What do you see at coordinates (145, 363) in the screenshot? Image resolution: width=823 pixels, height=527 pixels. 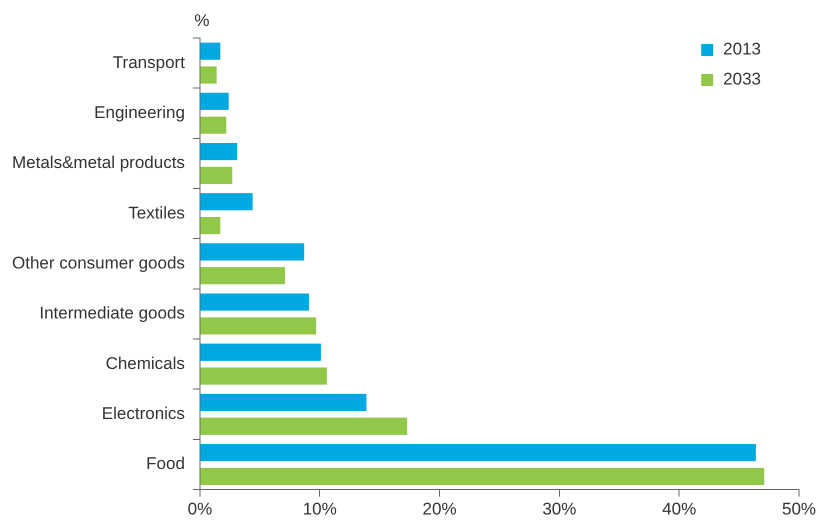 I see `y-tick-label: Chemicals` at bounding box center [145, 363].